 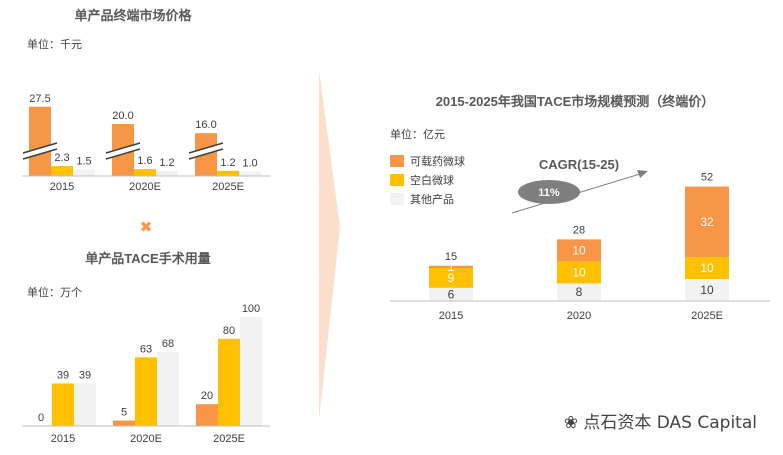 I want to click on chart3-cagr-ellipse, so click(x=549, y=192).